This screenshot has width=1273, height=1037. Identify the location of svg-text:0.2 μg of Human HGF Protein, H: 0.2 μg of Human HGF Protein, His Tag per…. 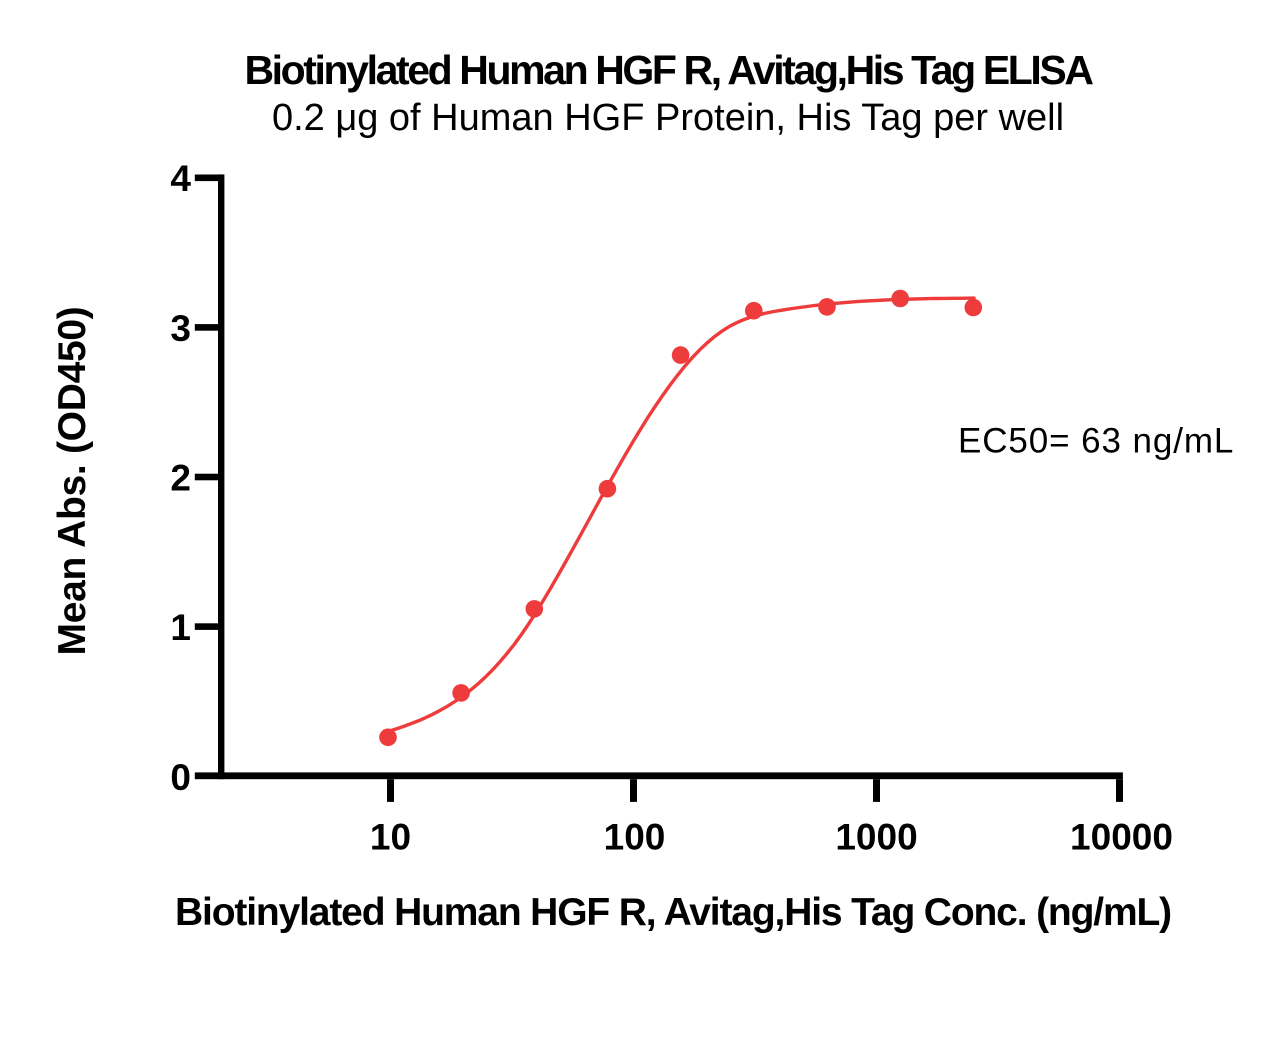
(668, 118).